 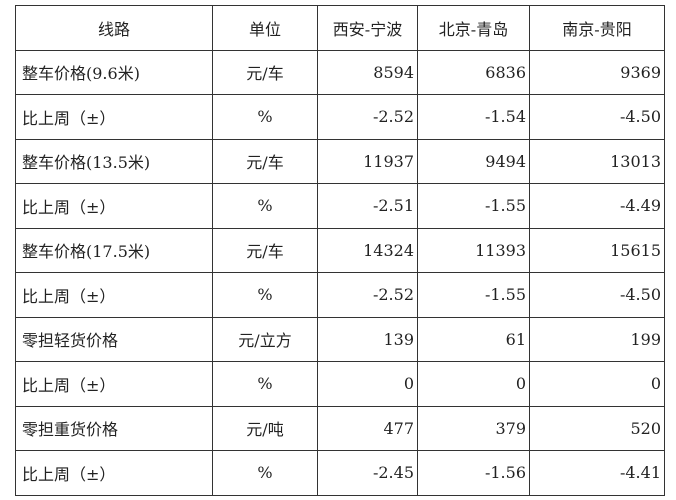 What do you see at coordinates (367, 28) in the screenshot?
I see `header-xian-ningbo: 西安-宁波` at bounding box center [367, 28].